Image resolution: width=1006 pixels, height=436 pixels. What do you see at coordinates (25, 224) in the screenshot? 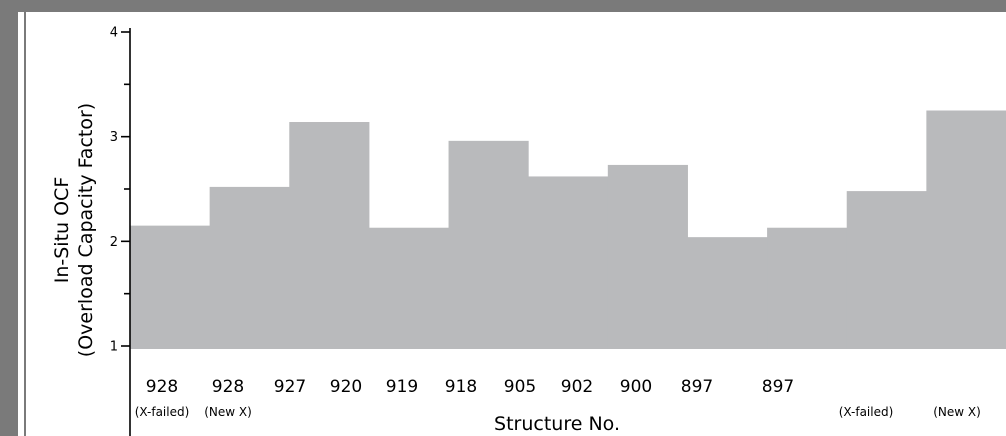
I see `chart-frame-inner-left` at bounding box center [25, 224].